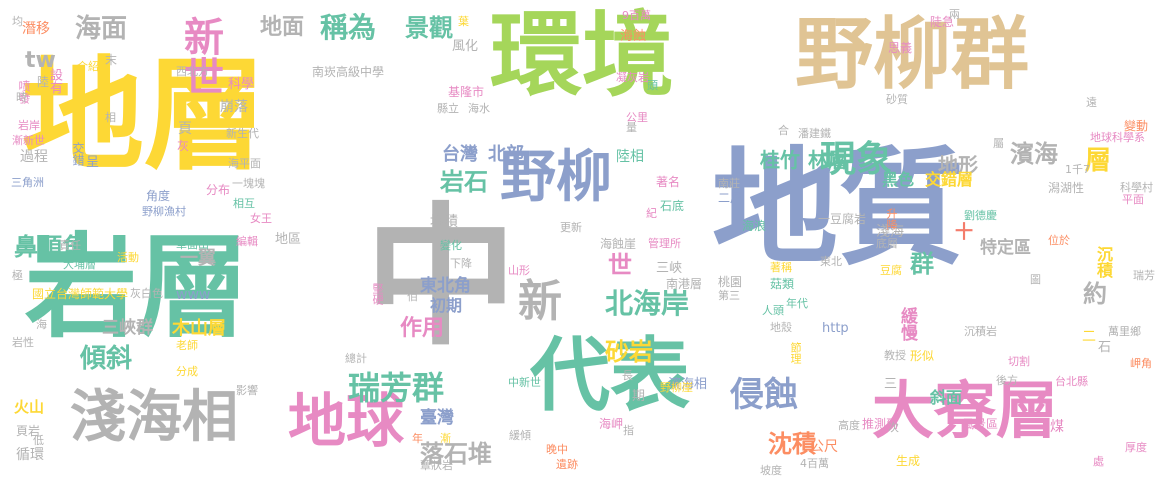  Describe the element at coordinates (895, 355) in the screenshot. I see `word-116: 教授` at that location.